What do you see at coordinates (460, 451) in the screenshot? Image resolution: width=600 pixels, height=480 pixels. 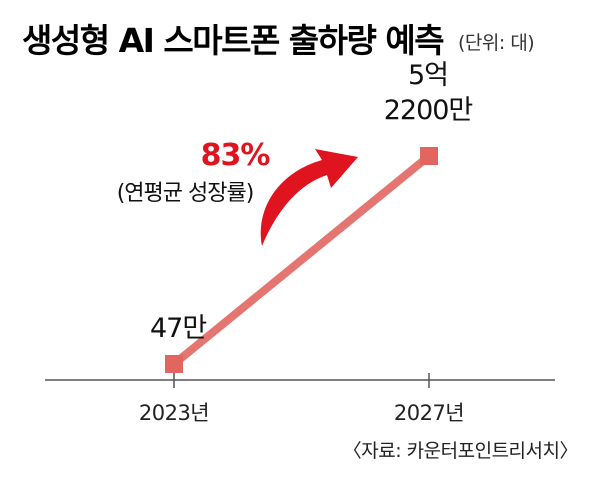 I see `source-note: 〈자료: 카운터포인트리서치〉` at bounding box center [460, 451].